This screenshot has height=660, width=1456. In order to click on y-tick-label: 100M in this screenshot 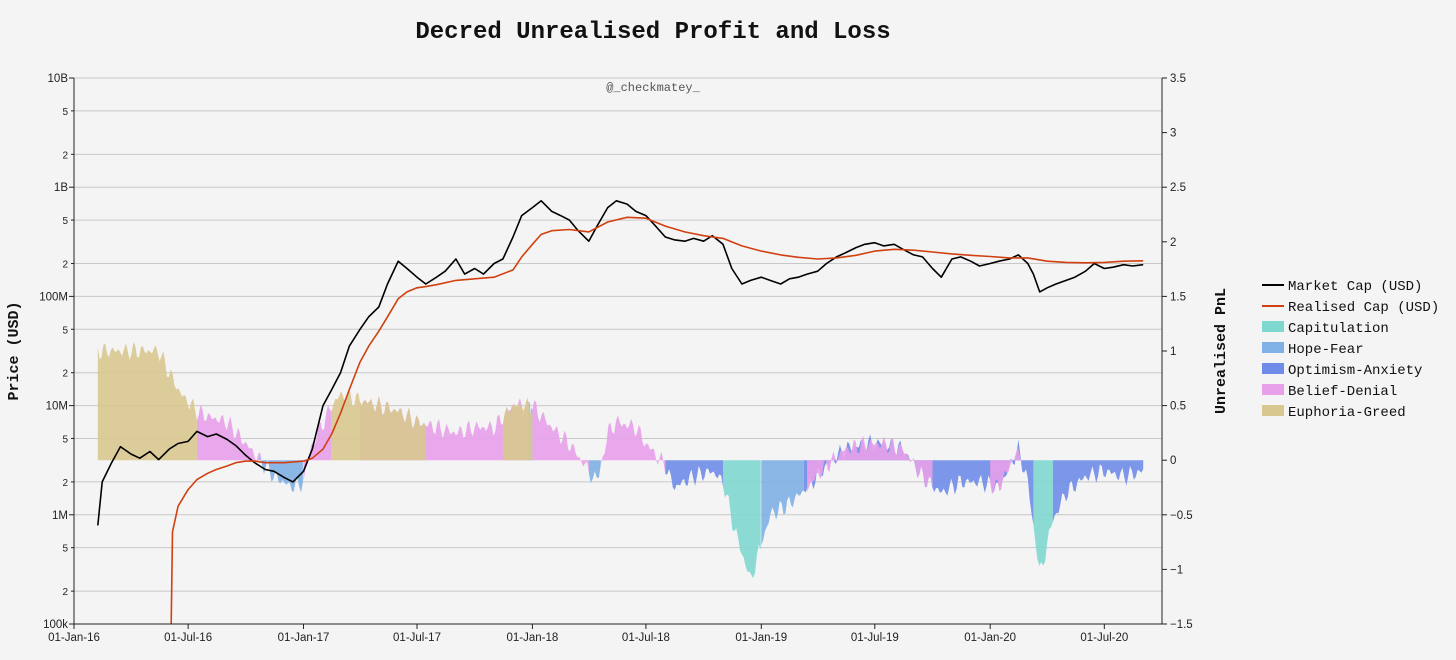, I will do `click(53, 297)`.